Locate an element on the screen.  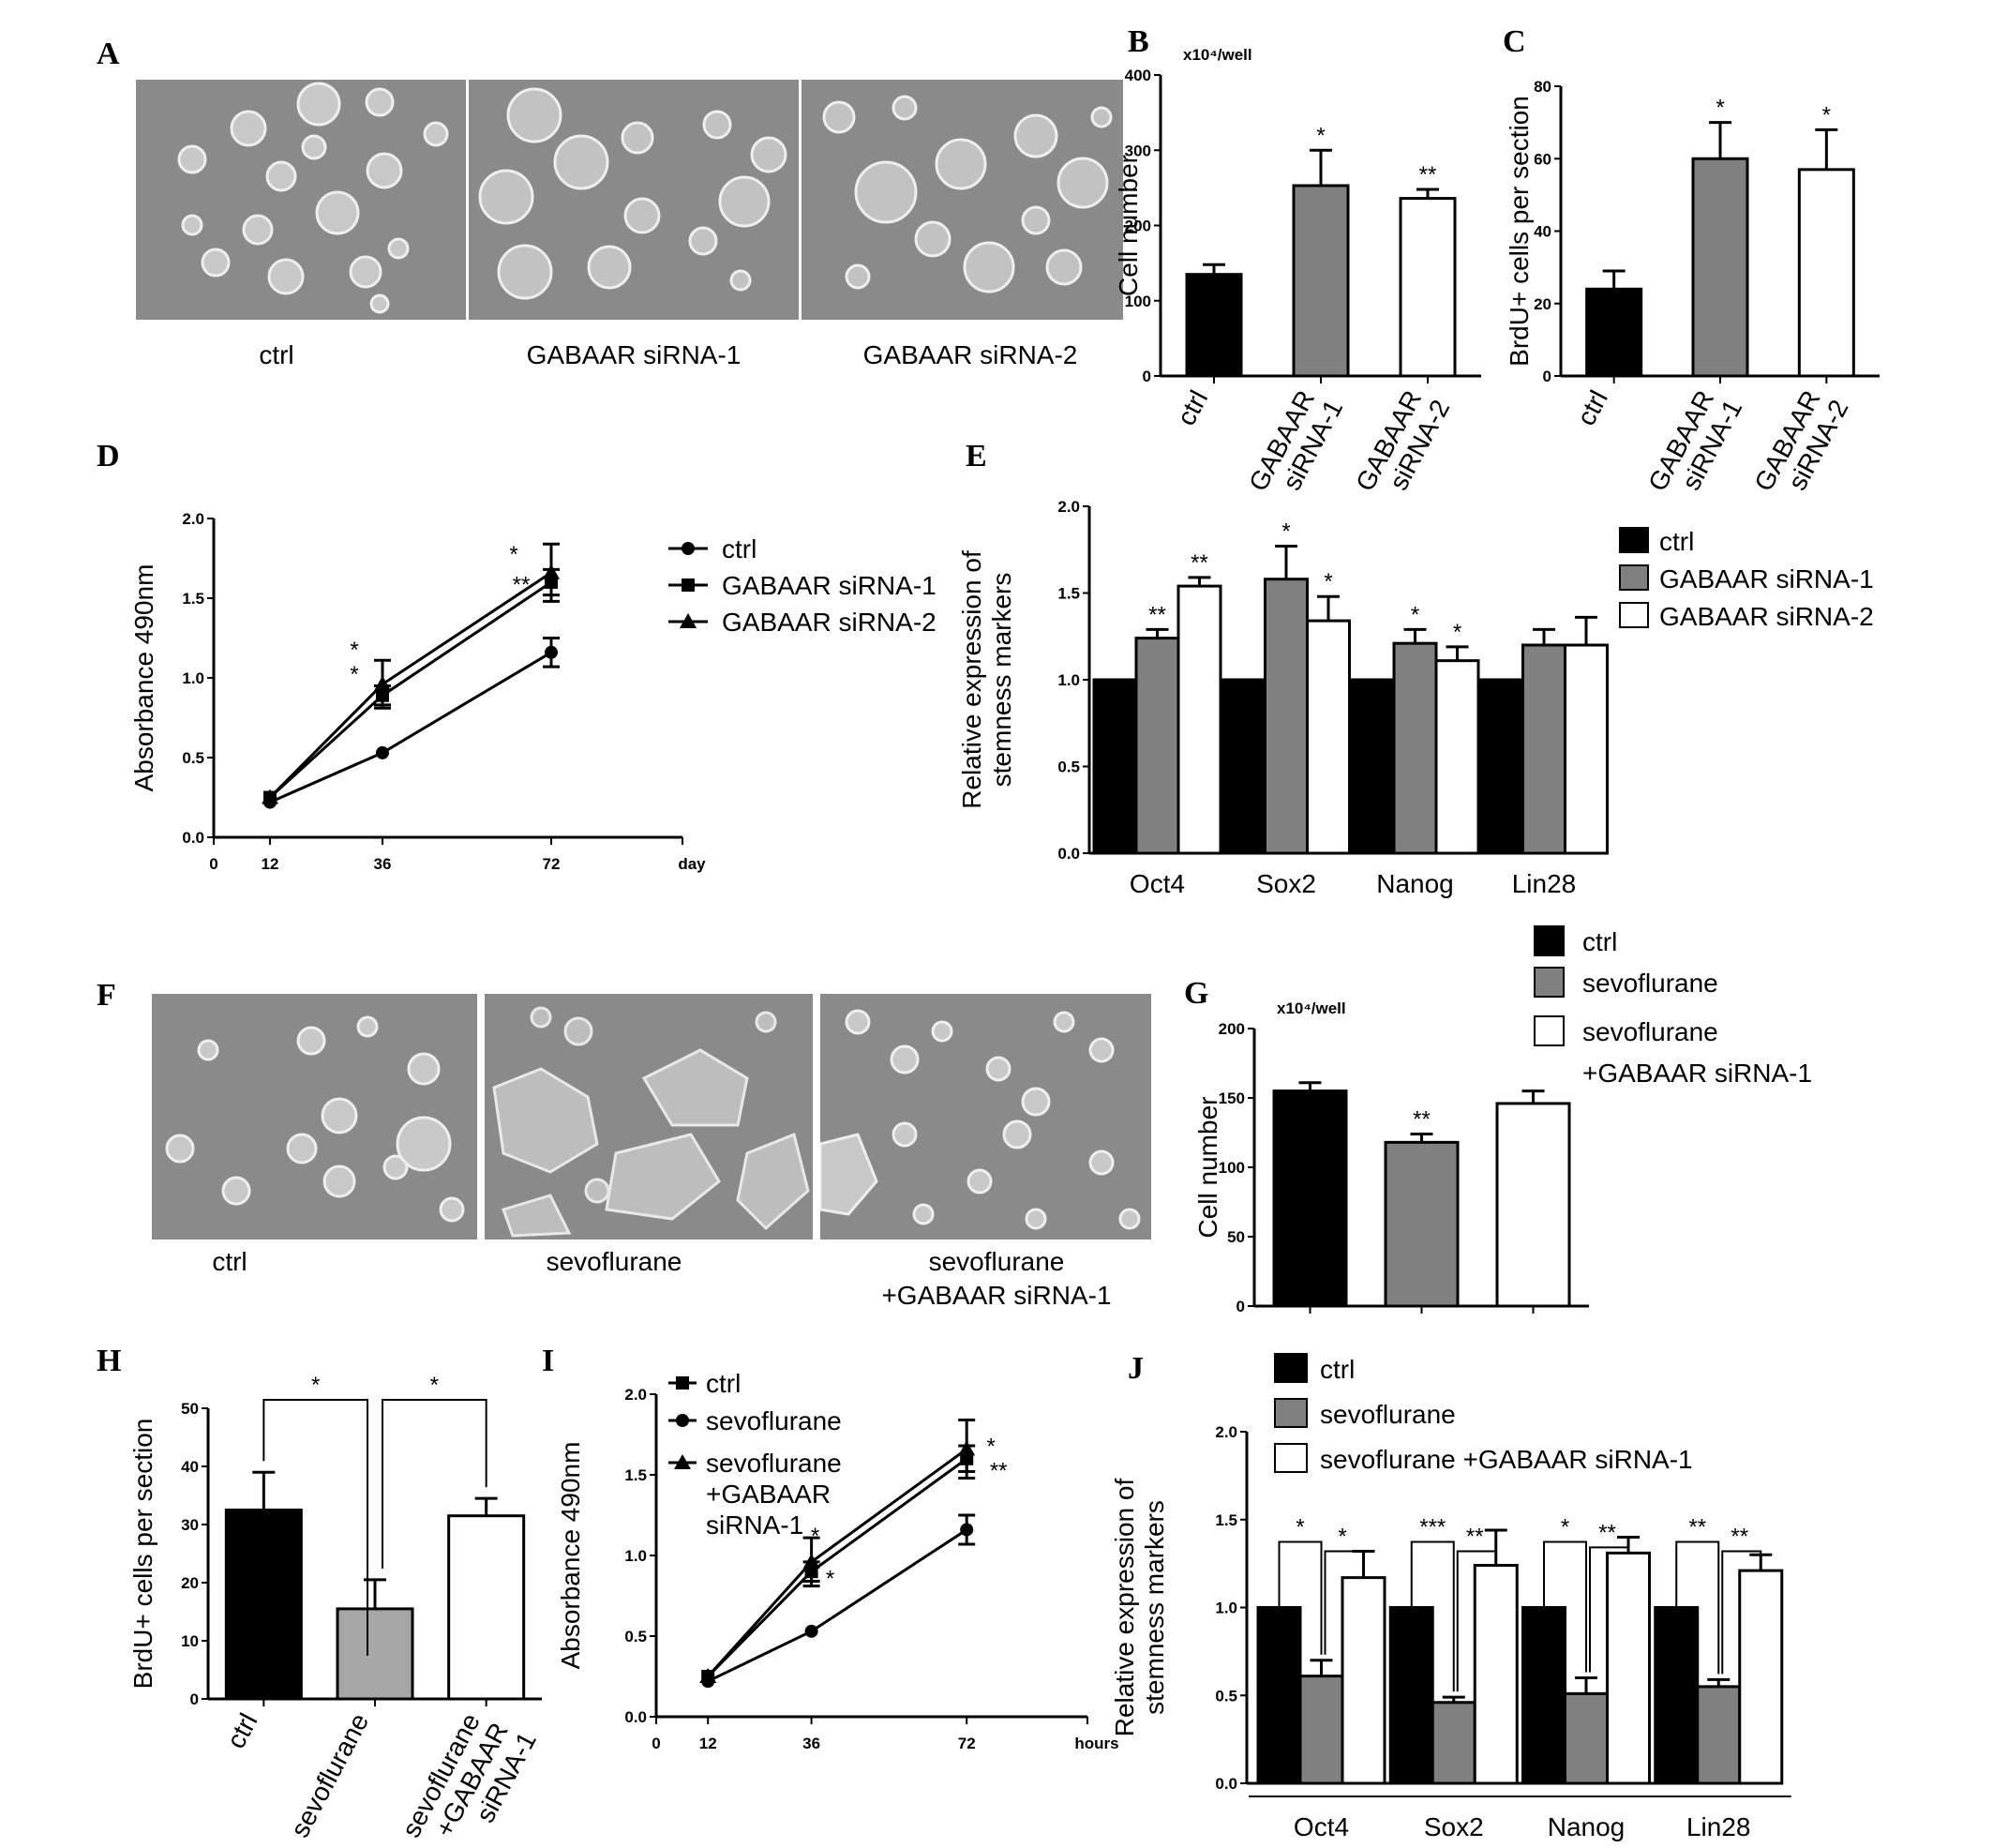
micrograph-sevo-sirna-f is located at coordinates (986, 1117).